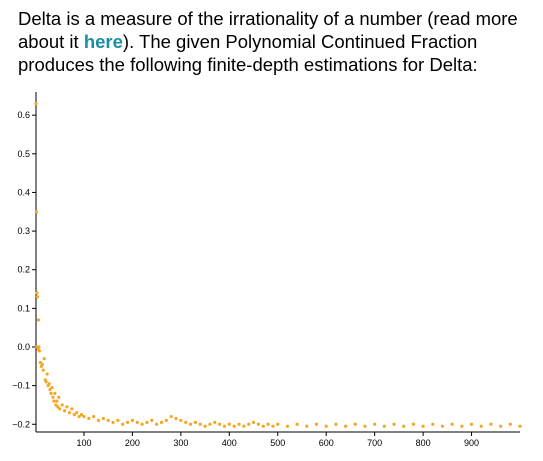 The width and height of the screenshot is (543, 461). Describe the element at coordinates (180, 443) in the screenshot. I see `x-tick-label: 300` at that location.